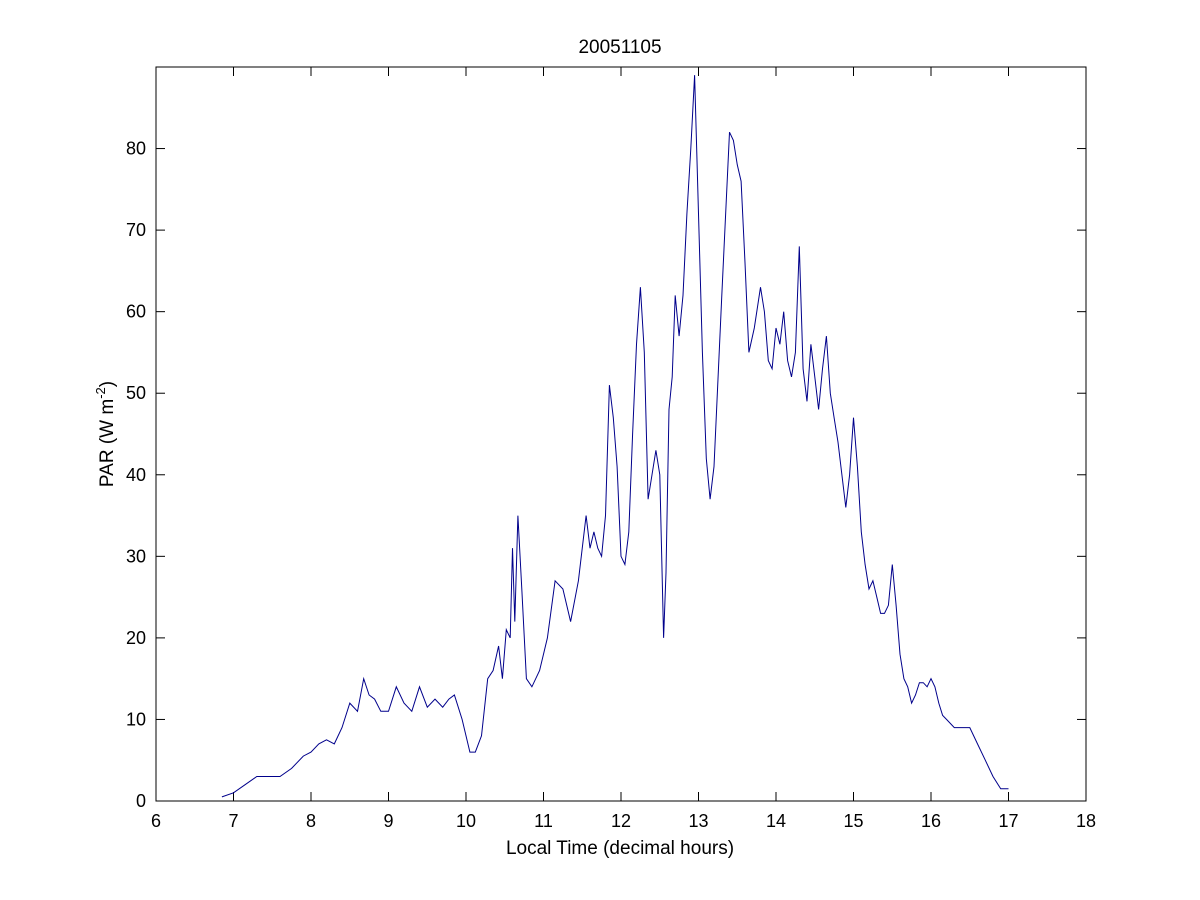  I want to click on y-axis-label: PAR (W m-2), so click(105, 434).